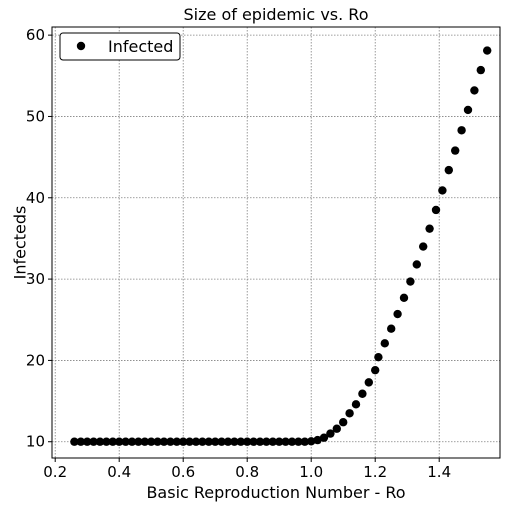 Image resolution: width=505 pixels, height=513 pixels. What do you see at coordinates (140, 46) in the screenshot?
I see `legend-label-infected: Infected` at bounding box center [140, 46].